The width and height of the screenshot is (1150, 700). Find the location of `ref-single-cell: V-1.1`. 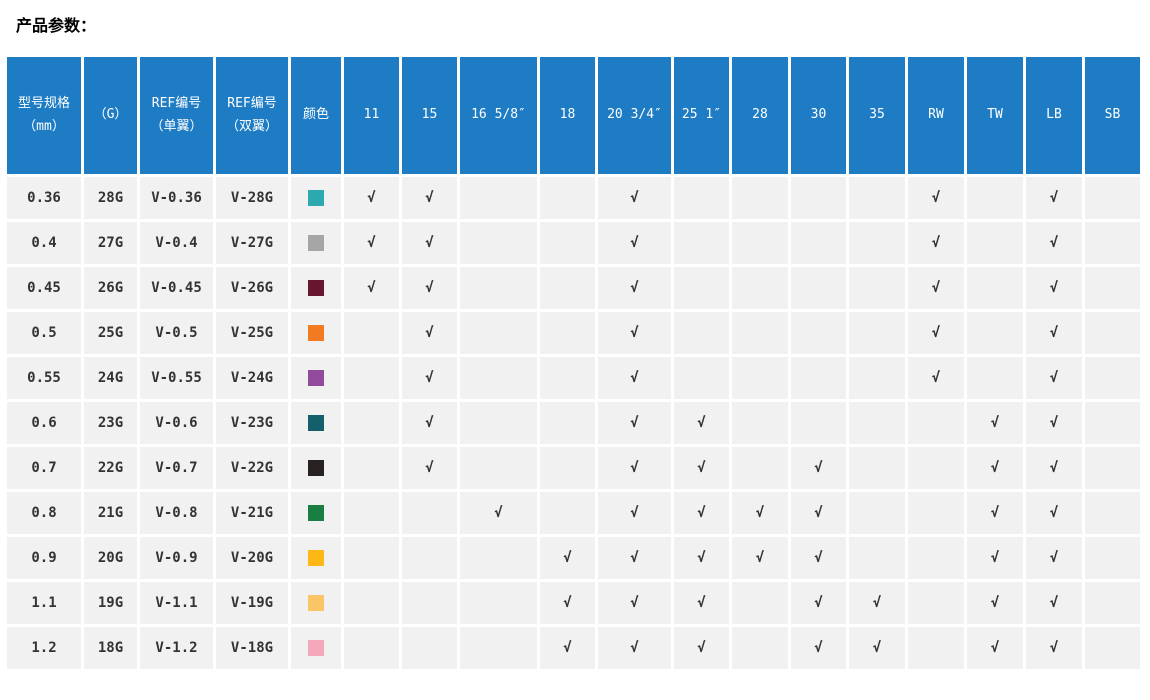

ref-single-cell: V-1.1 is located at coordinates (176, 603).